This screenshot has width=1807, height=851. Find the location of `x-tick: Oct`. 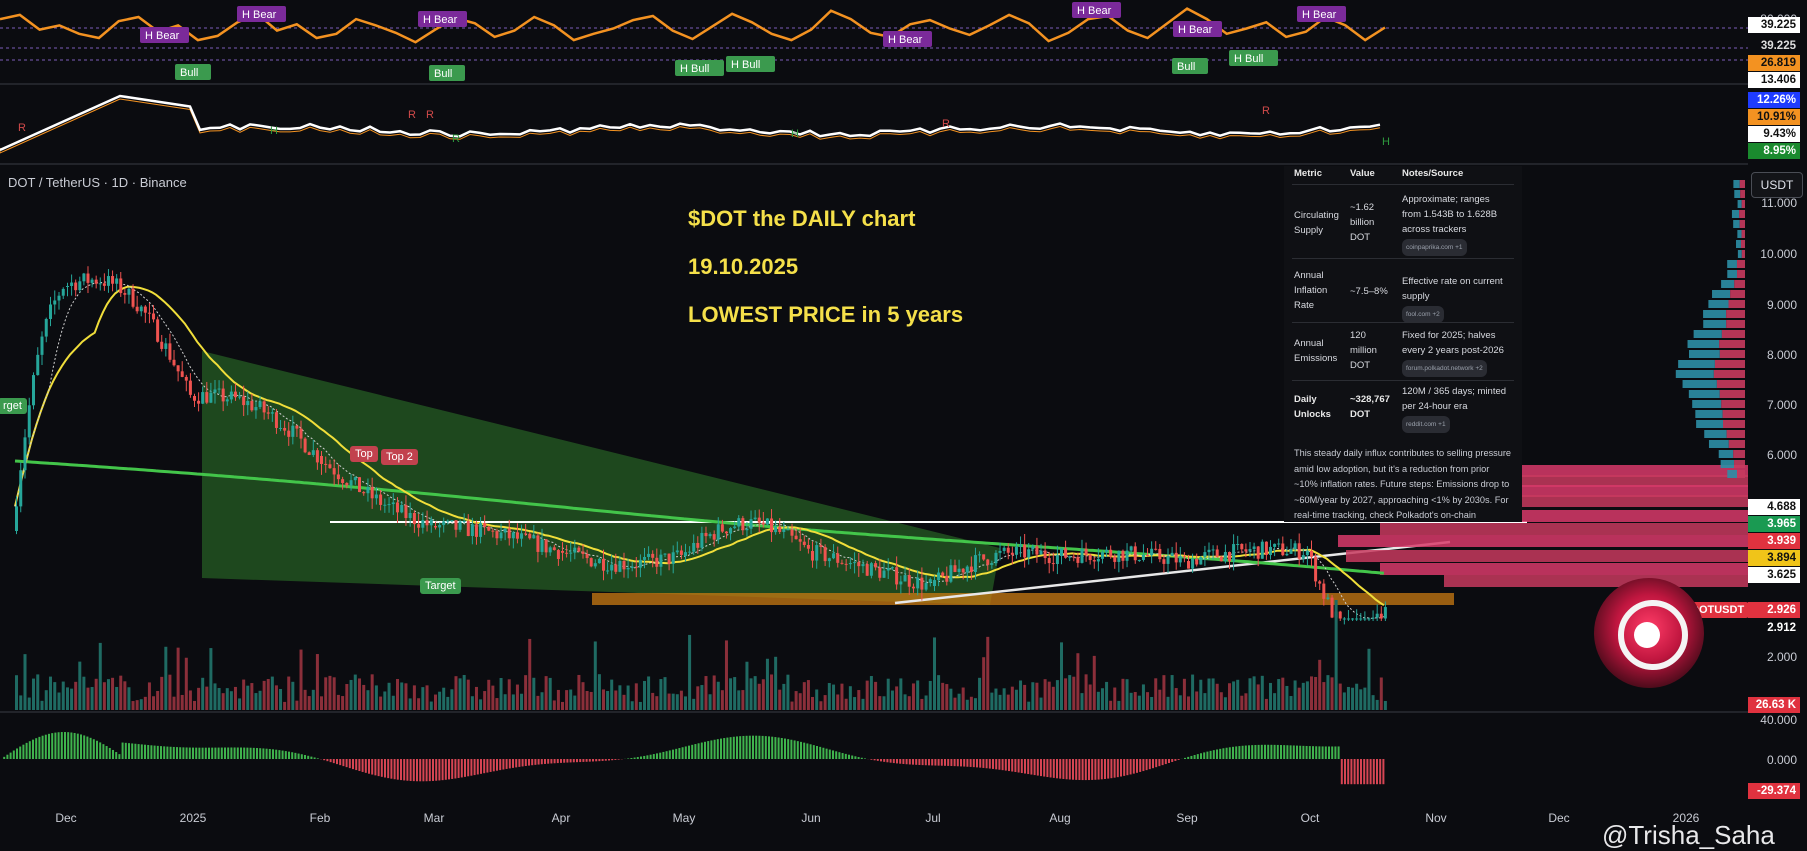

x-tick: Oct is located at coordinates (1310, 818).